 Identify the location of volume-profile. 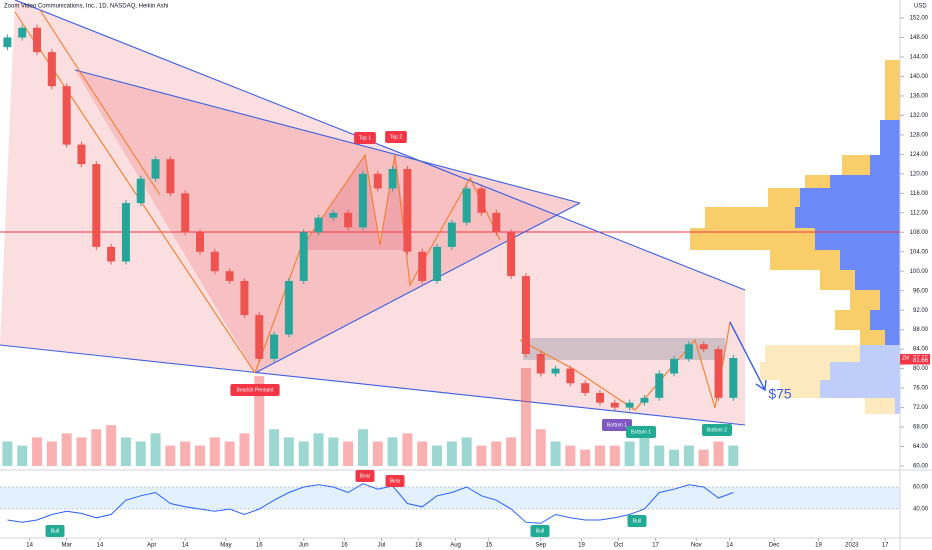
(795, 237).